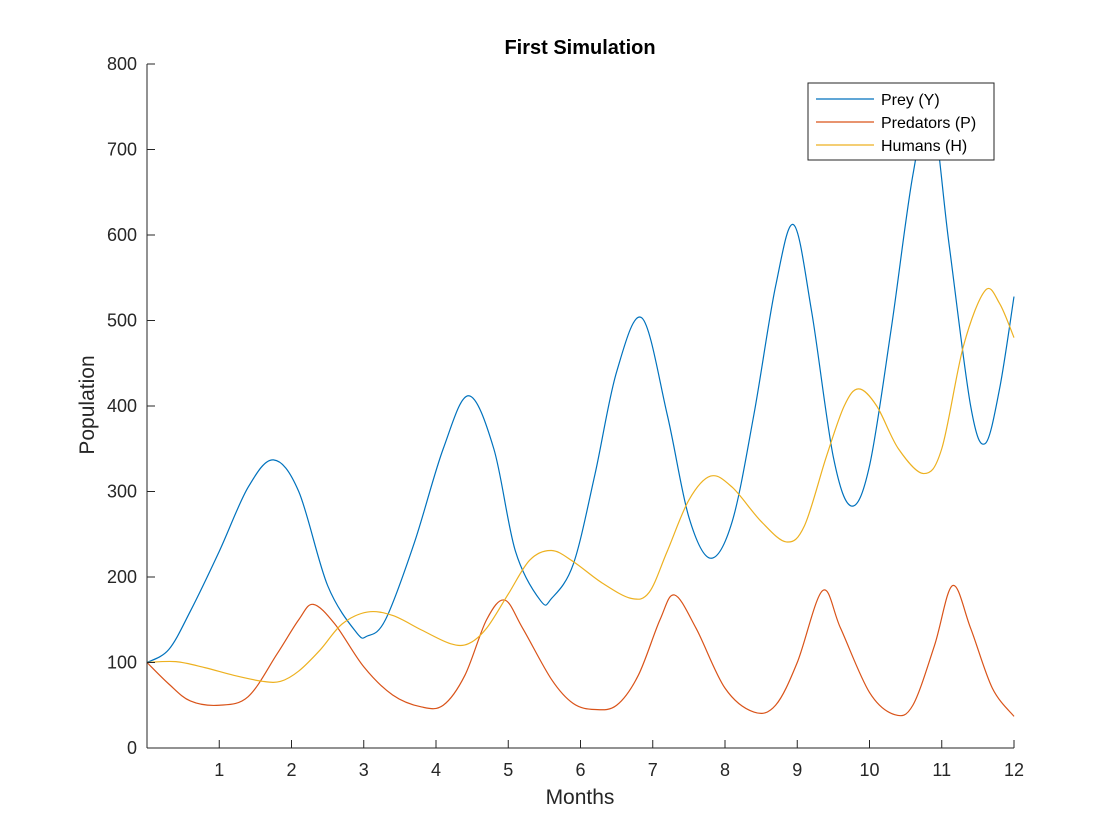 This screenshot has width=1120, height=840. What do you see at coordinates (122, 64) in the screenshot?
I see `y-tick-label: 800` at bounding box center [122, 64].